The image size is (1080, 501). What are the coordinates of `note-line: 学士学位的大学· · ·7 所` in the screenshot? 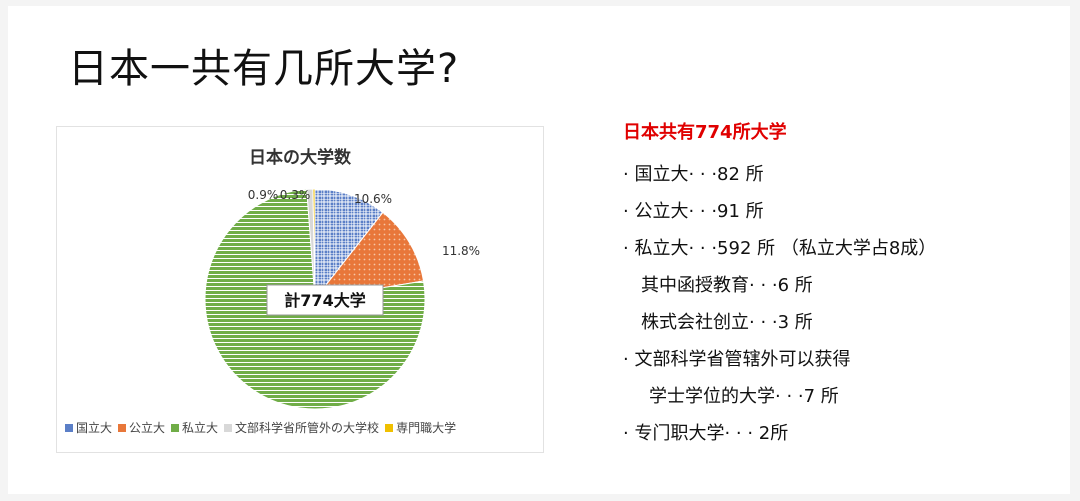 It's located at (744, 396).